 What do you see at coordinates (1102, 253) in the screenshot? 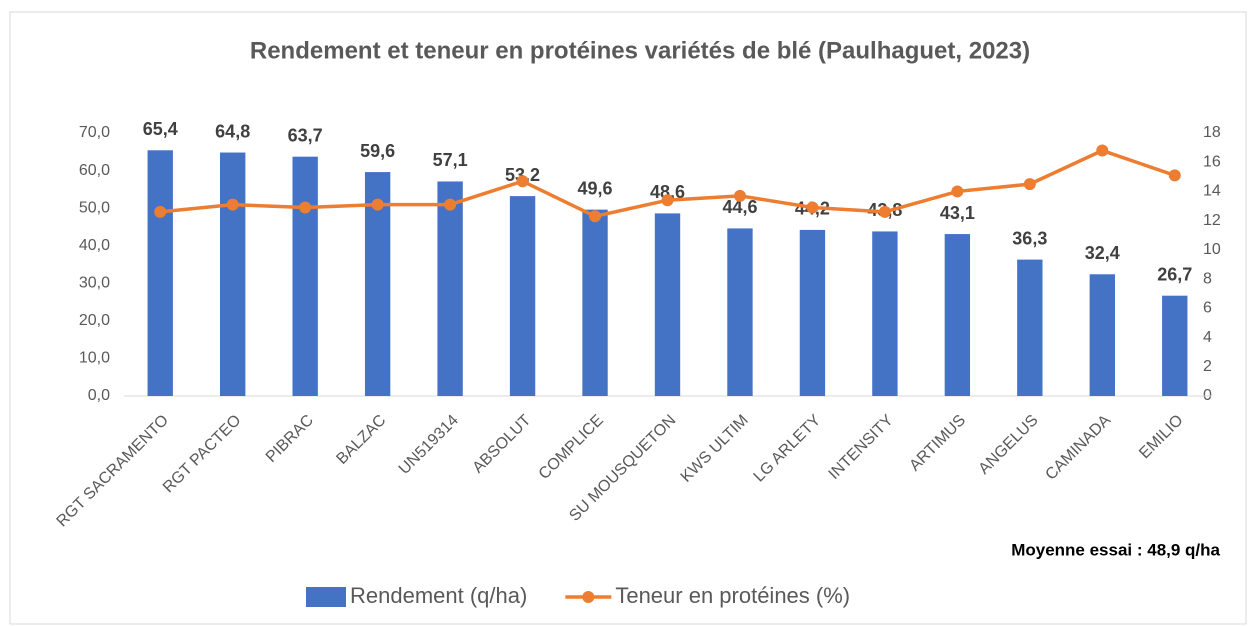
I see `data-label: 32,4` at bounding box center [1102, 253].